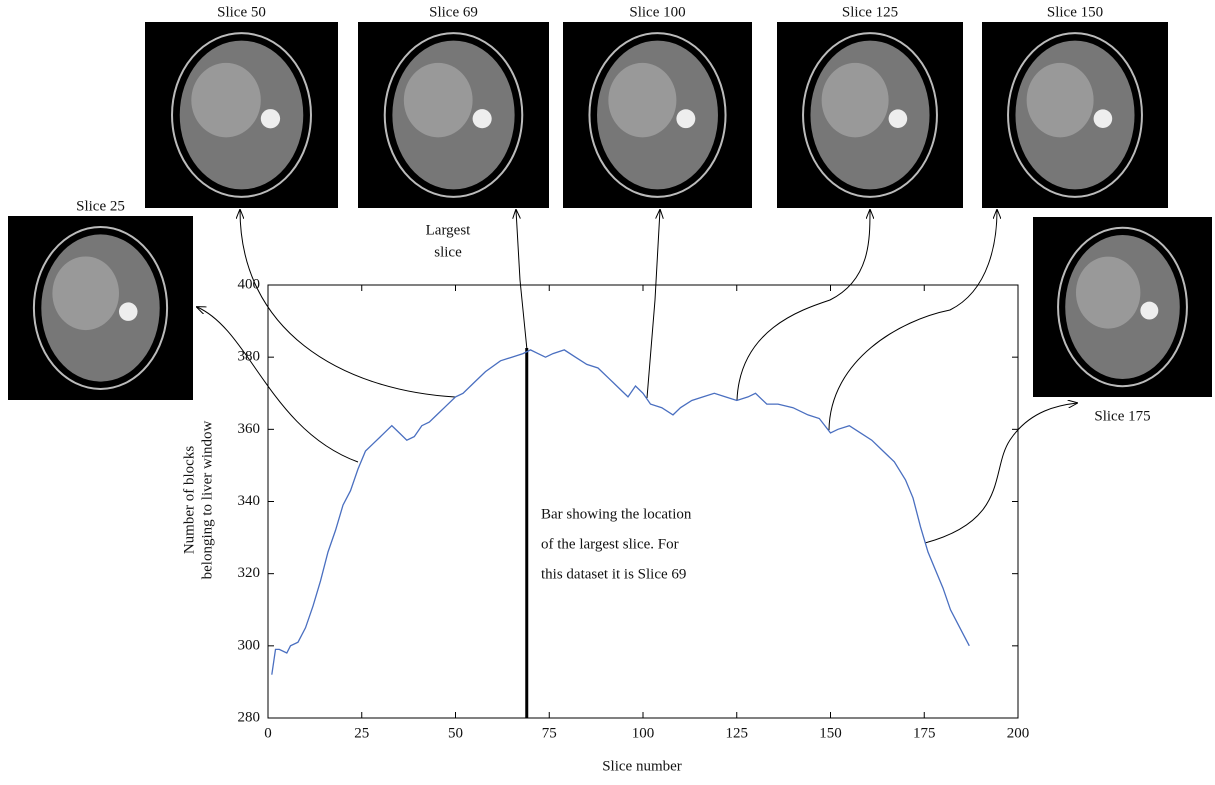 Image resolution: width=1215 pixels, height=785 pixels. What do you see at coordinates (642, 766) in the screenshot?
I see `x-axis-label: Slice number` at bounding box center [642, 766].